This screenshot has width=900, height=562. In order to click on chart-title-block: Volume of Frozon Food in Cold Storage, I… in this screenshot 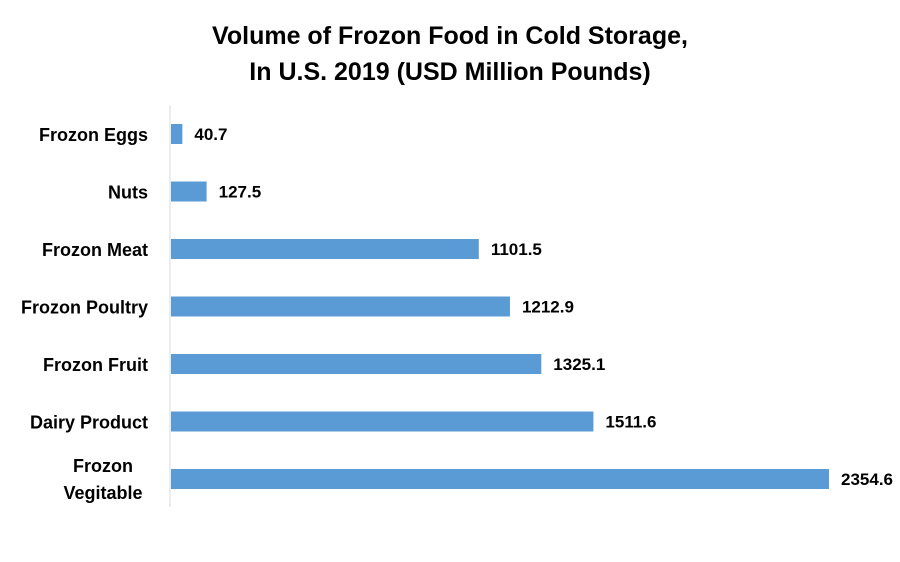, I will do `click(450, 54)`.